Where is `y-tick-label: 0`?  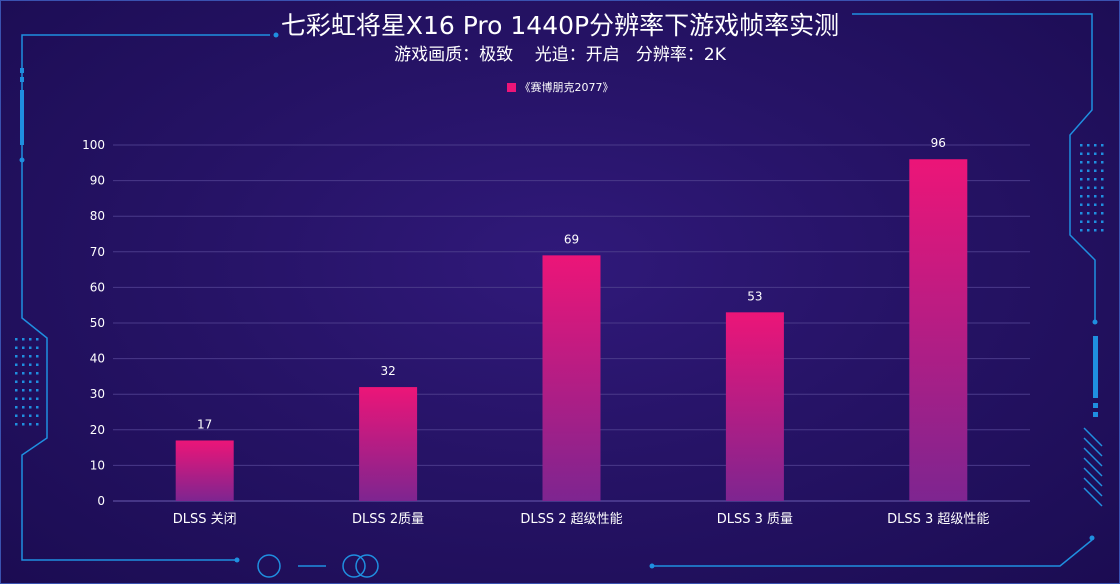 y-tick-label: 0 is located at coordinates (101, 501).